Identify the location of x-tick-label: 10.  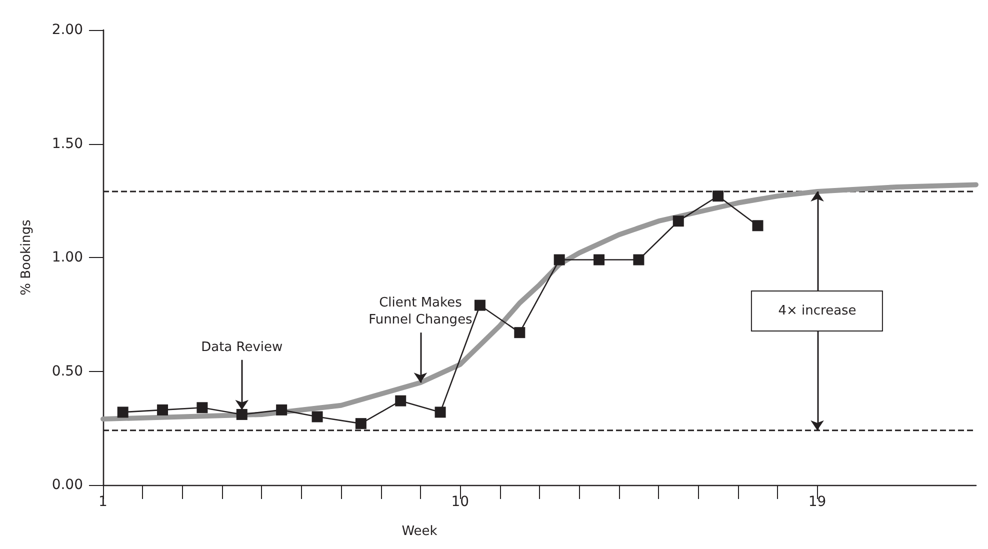
(460, 502).